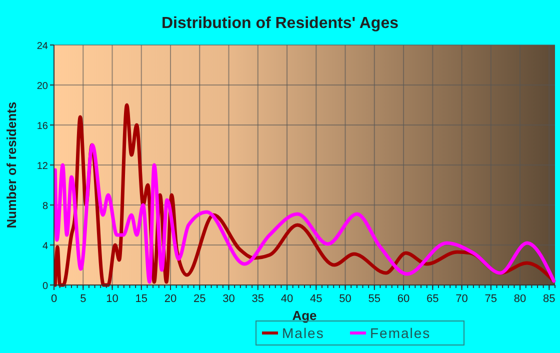 The width and height of the screenshot is (560, 353). What do you see at coordinates (54, 299) in the screenshot?
I see `x-tick-label: 0` at bounding box center [54, 299].